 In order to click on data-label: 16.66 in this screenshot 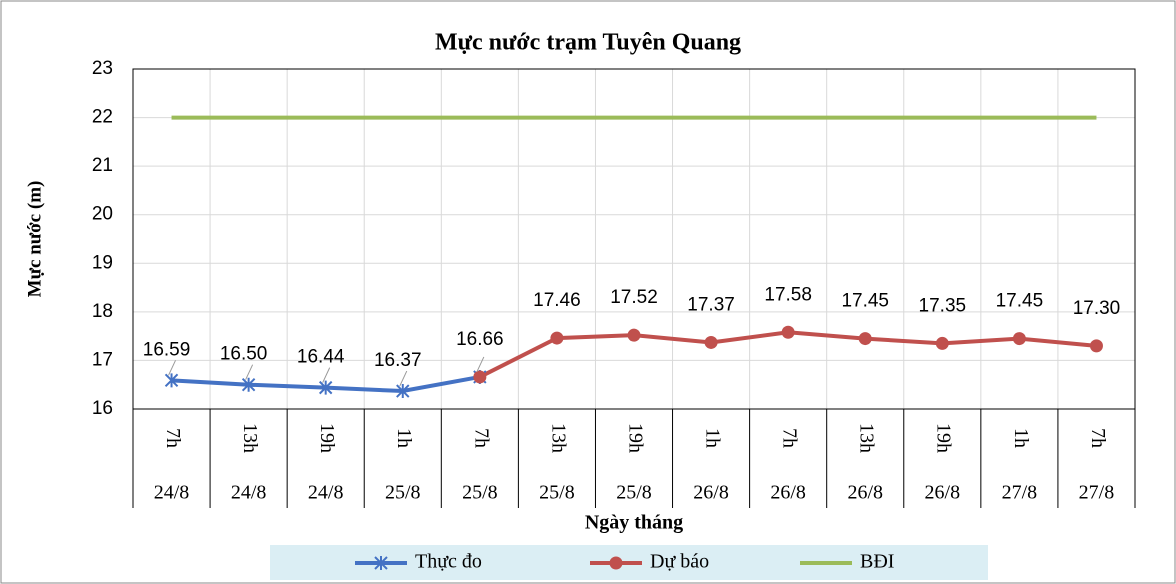, I will do `click(480, 339)`.